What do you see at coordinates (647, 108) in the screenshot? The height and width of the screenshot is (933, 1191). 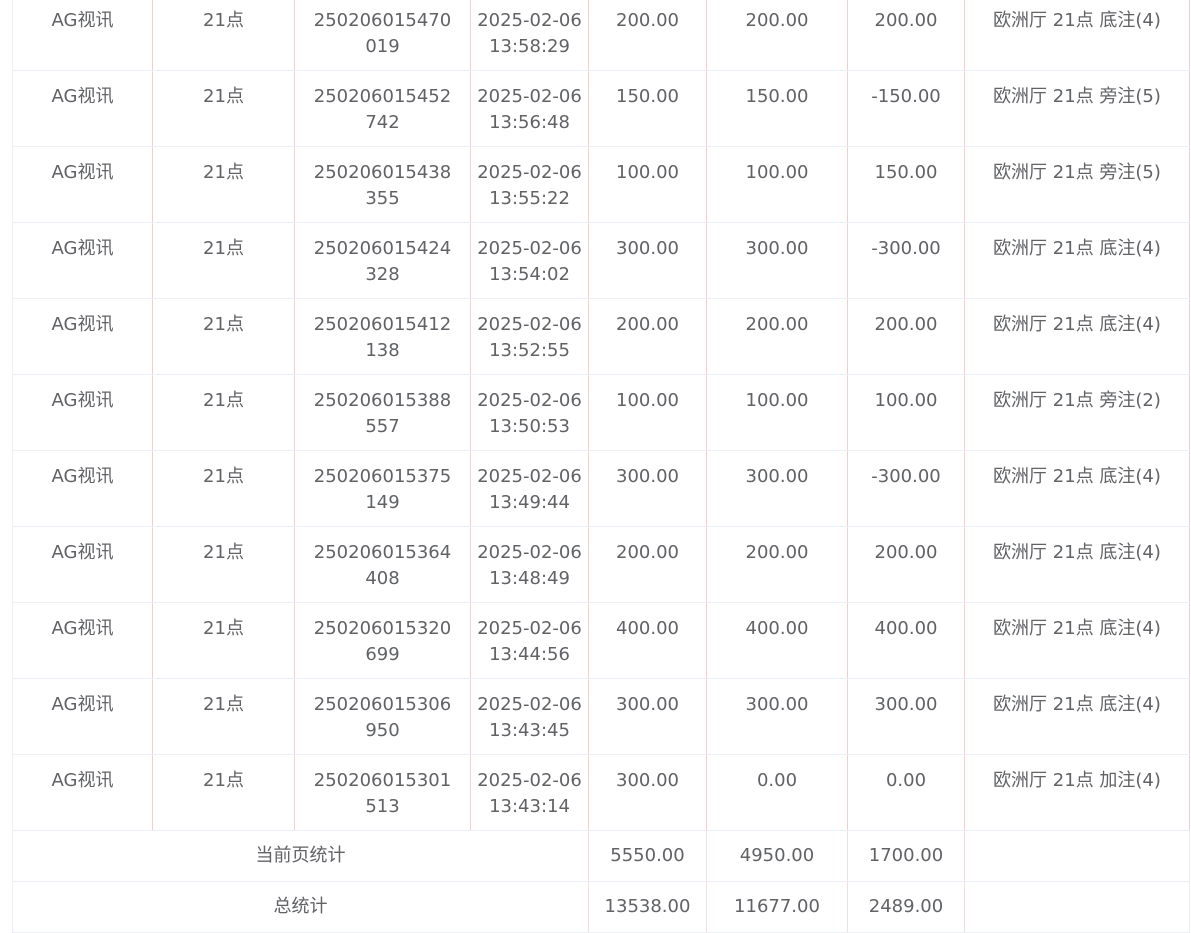 I see `cell-bet: 150.00` at bounding box center [647, 108].